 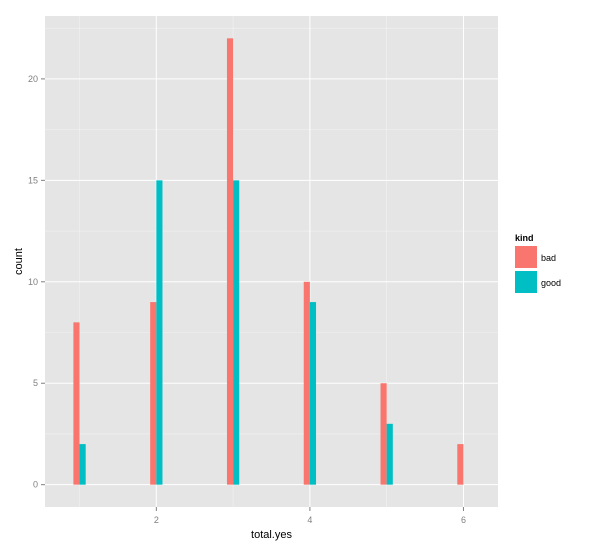 I want to click on x-axis: 2 4 6, so click(x=310, y=516).